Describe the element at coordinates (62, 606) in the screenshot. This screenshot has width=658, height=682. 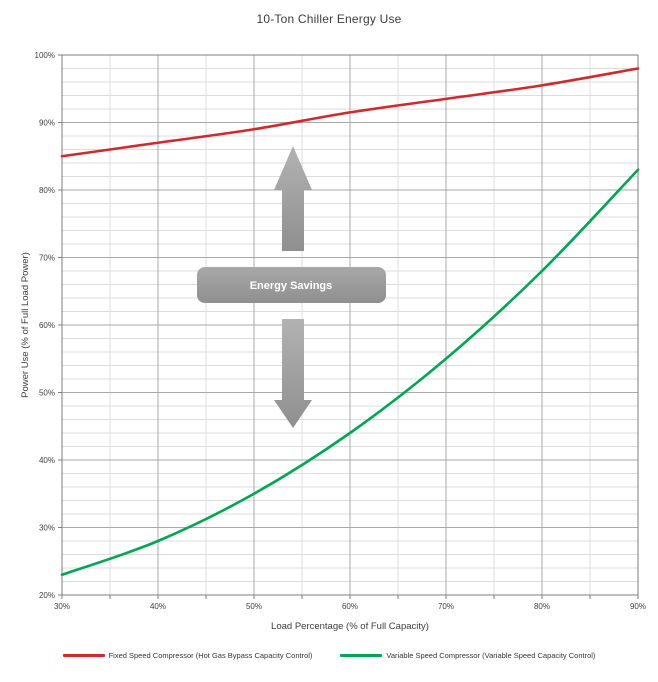
I see `x-tick-label: 30%` at that location.